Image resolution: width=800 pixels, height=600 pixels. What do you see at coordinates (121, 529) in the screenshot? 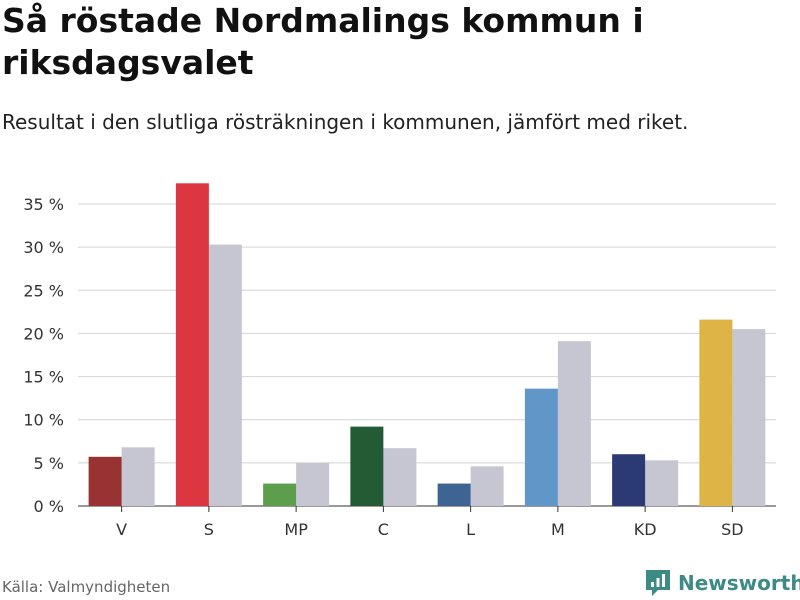
I see `x-tick-label: V` at bounding box center [121, 529].